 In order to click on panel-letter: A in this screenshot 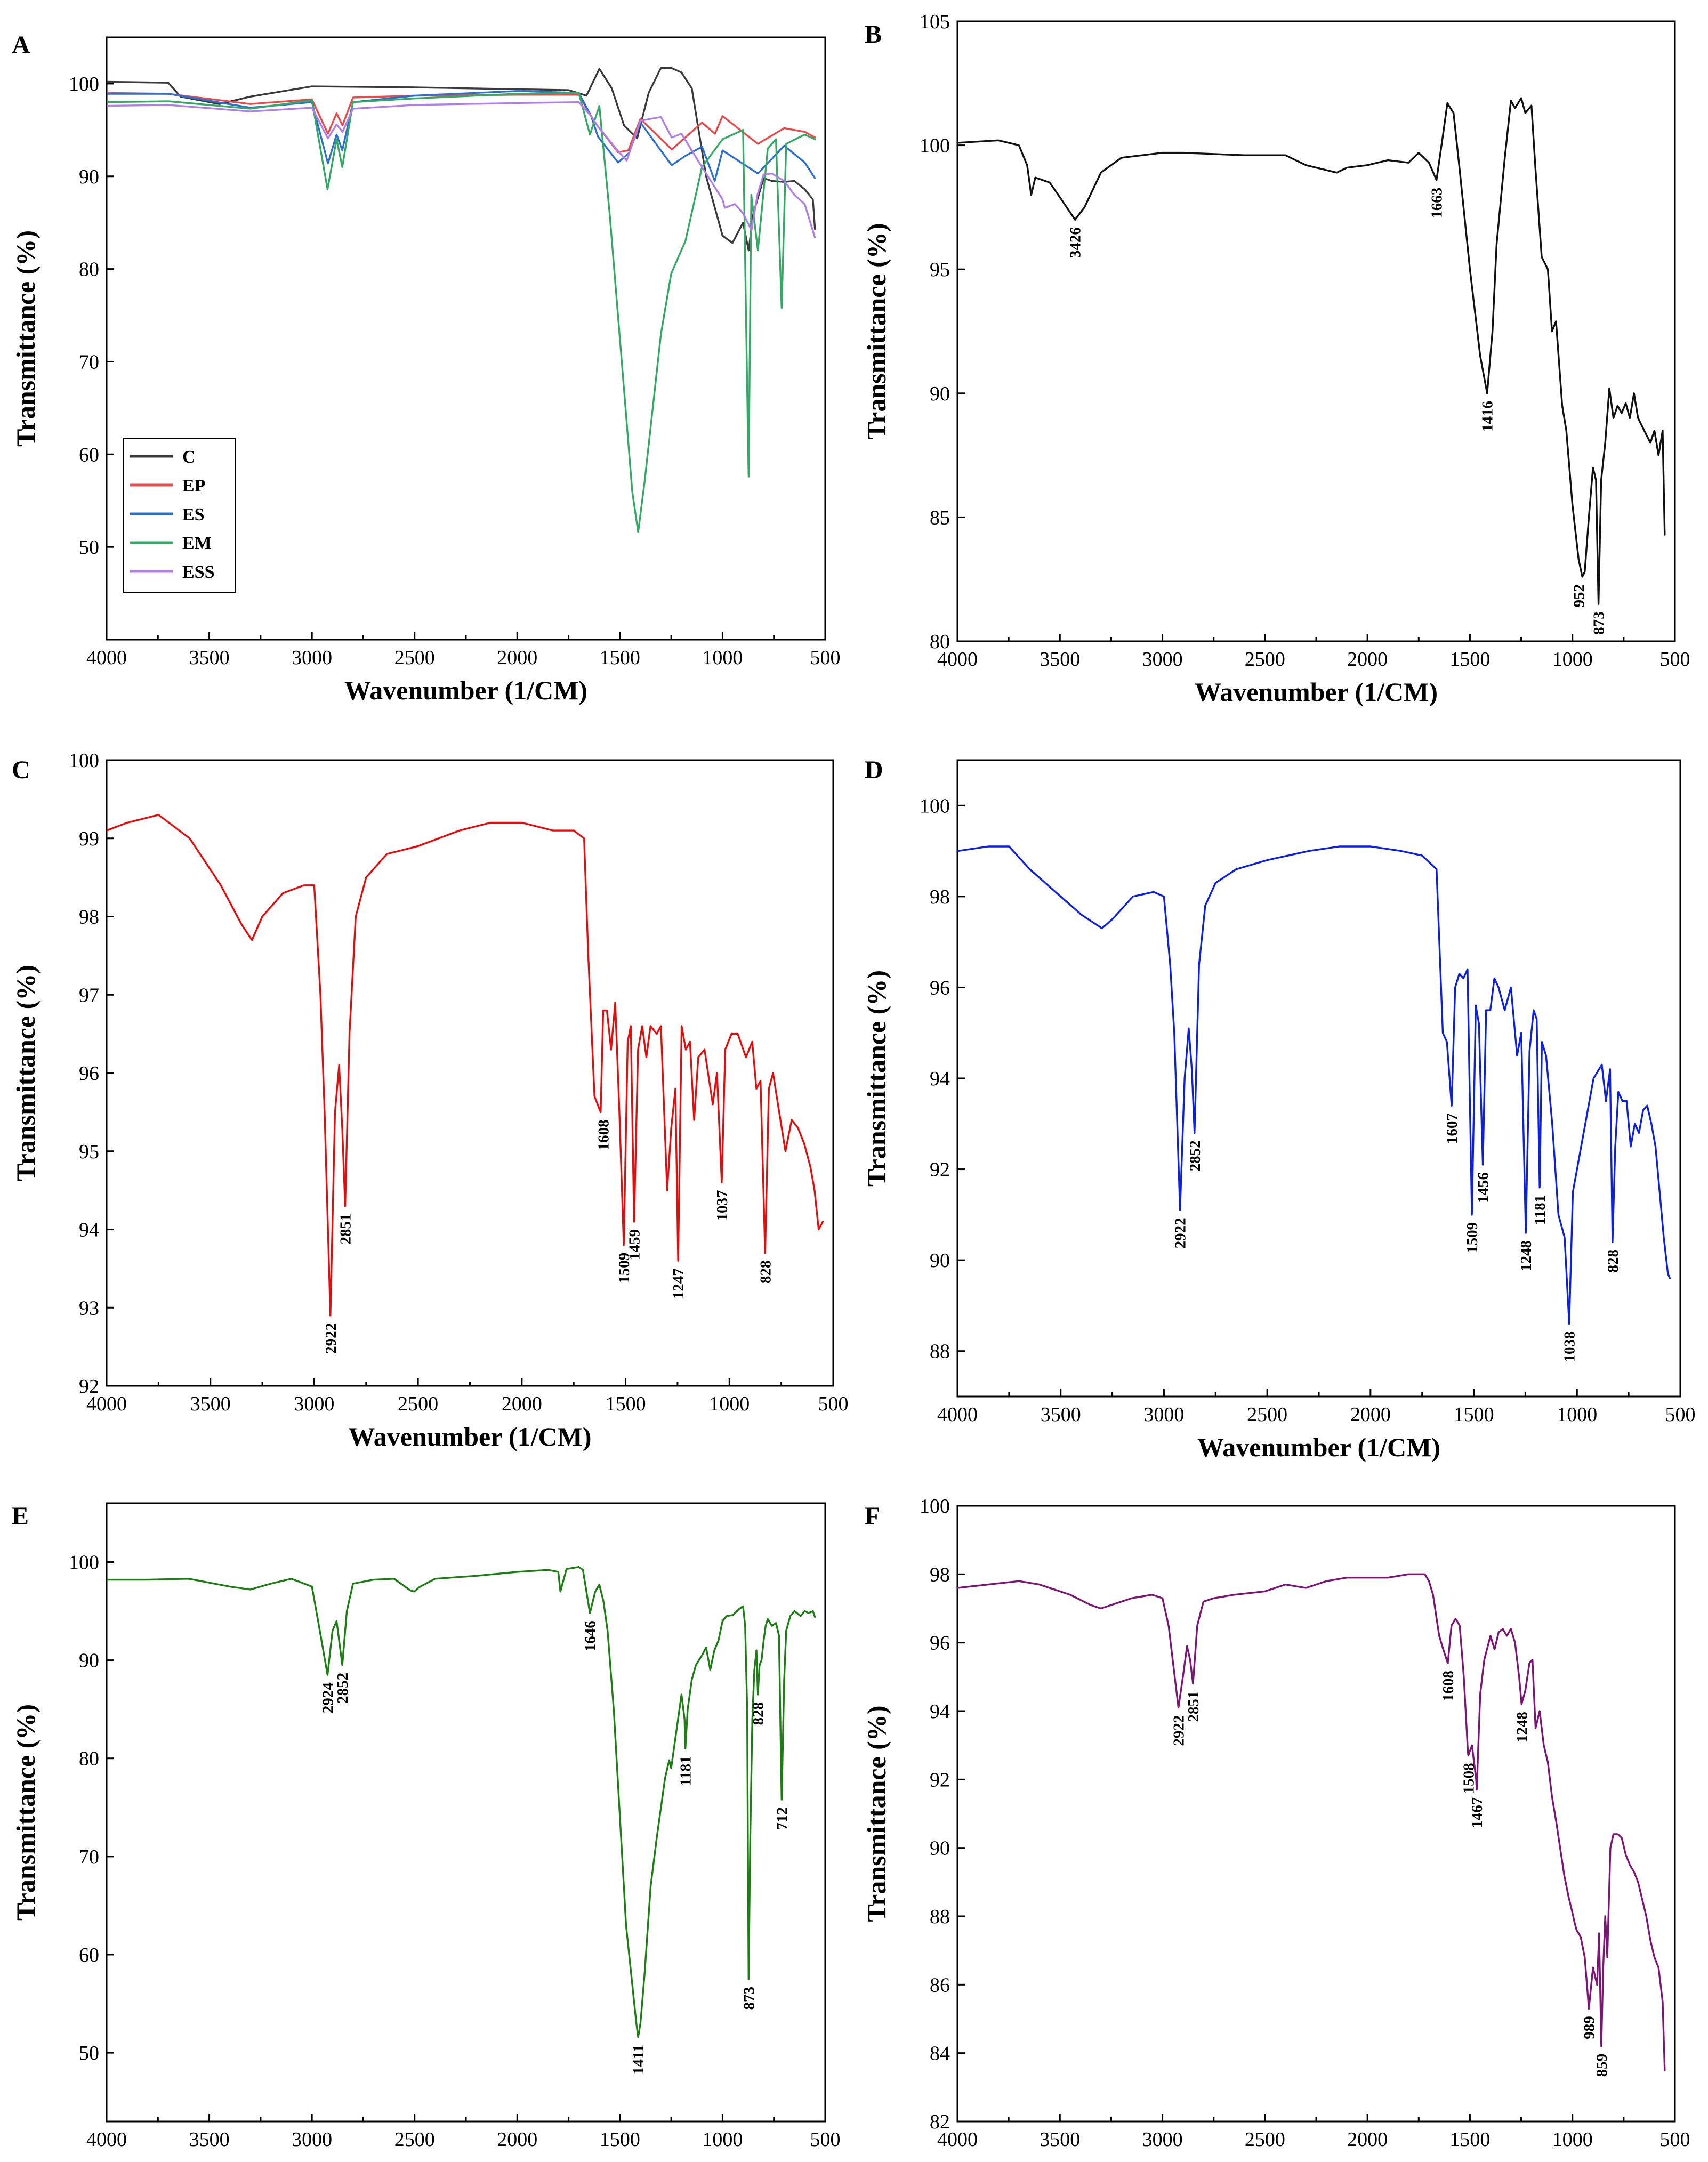, I will do `click(21, 45)`.